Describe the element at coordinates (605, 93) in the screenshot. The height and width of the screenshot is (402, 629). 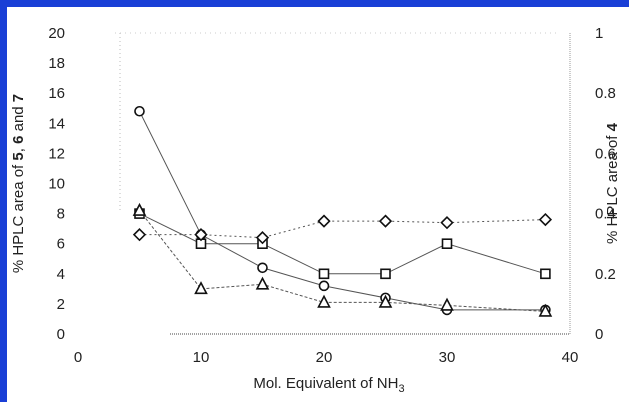
I see `y-right-tick-label: 0.8` at that location.